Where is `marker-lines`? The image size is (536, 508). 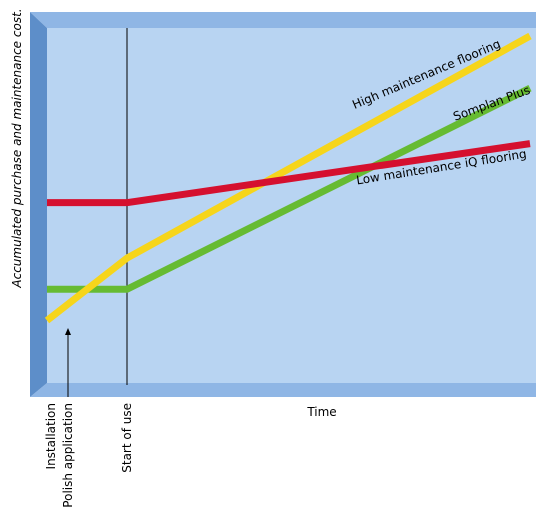
marker-lines is located at coordinates (96, 212).